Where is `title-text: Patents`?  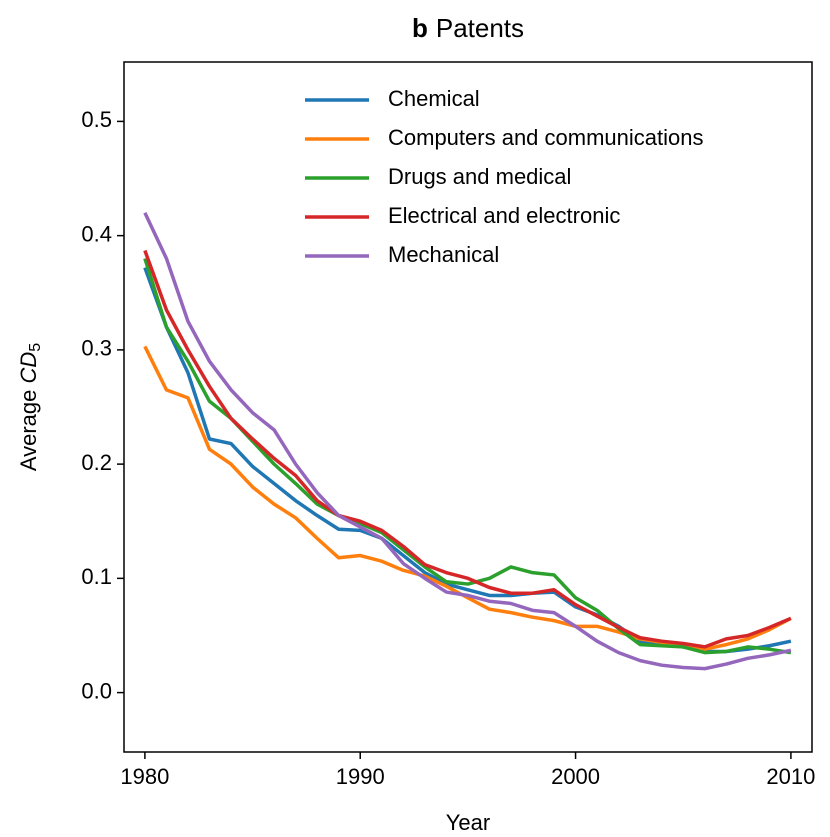
title-text: Patents is located at coordinates (480, 28).